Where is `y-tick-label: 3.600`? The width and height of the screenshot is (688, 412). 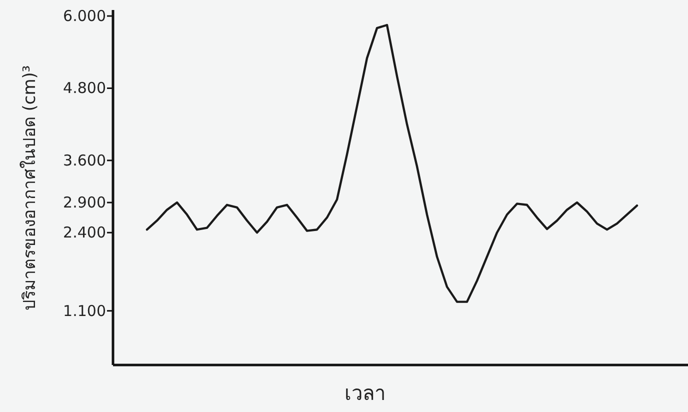 y-tick-label: 3.600 is located at coordinates (84, 160).